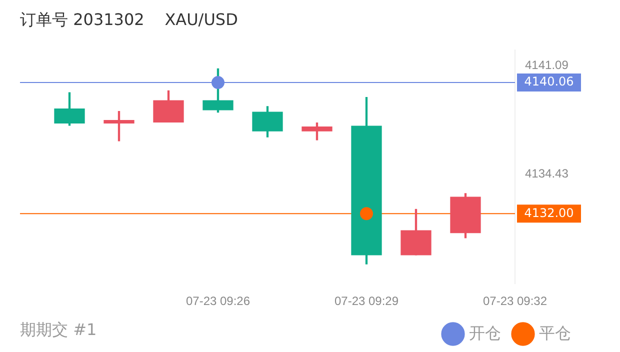 This screenshot has width=620, height=352. Describe the element at coordinates (549, 213) in the screenshot. I see `ref-line-label: 4132.00` at that location.